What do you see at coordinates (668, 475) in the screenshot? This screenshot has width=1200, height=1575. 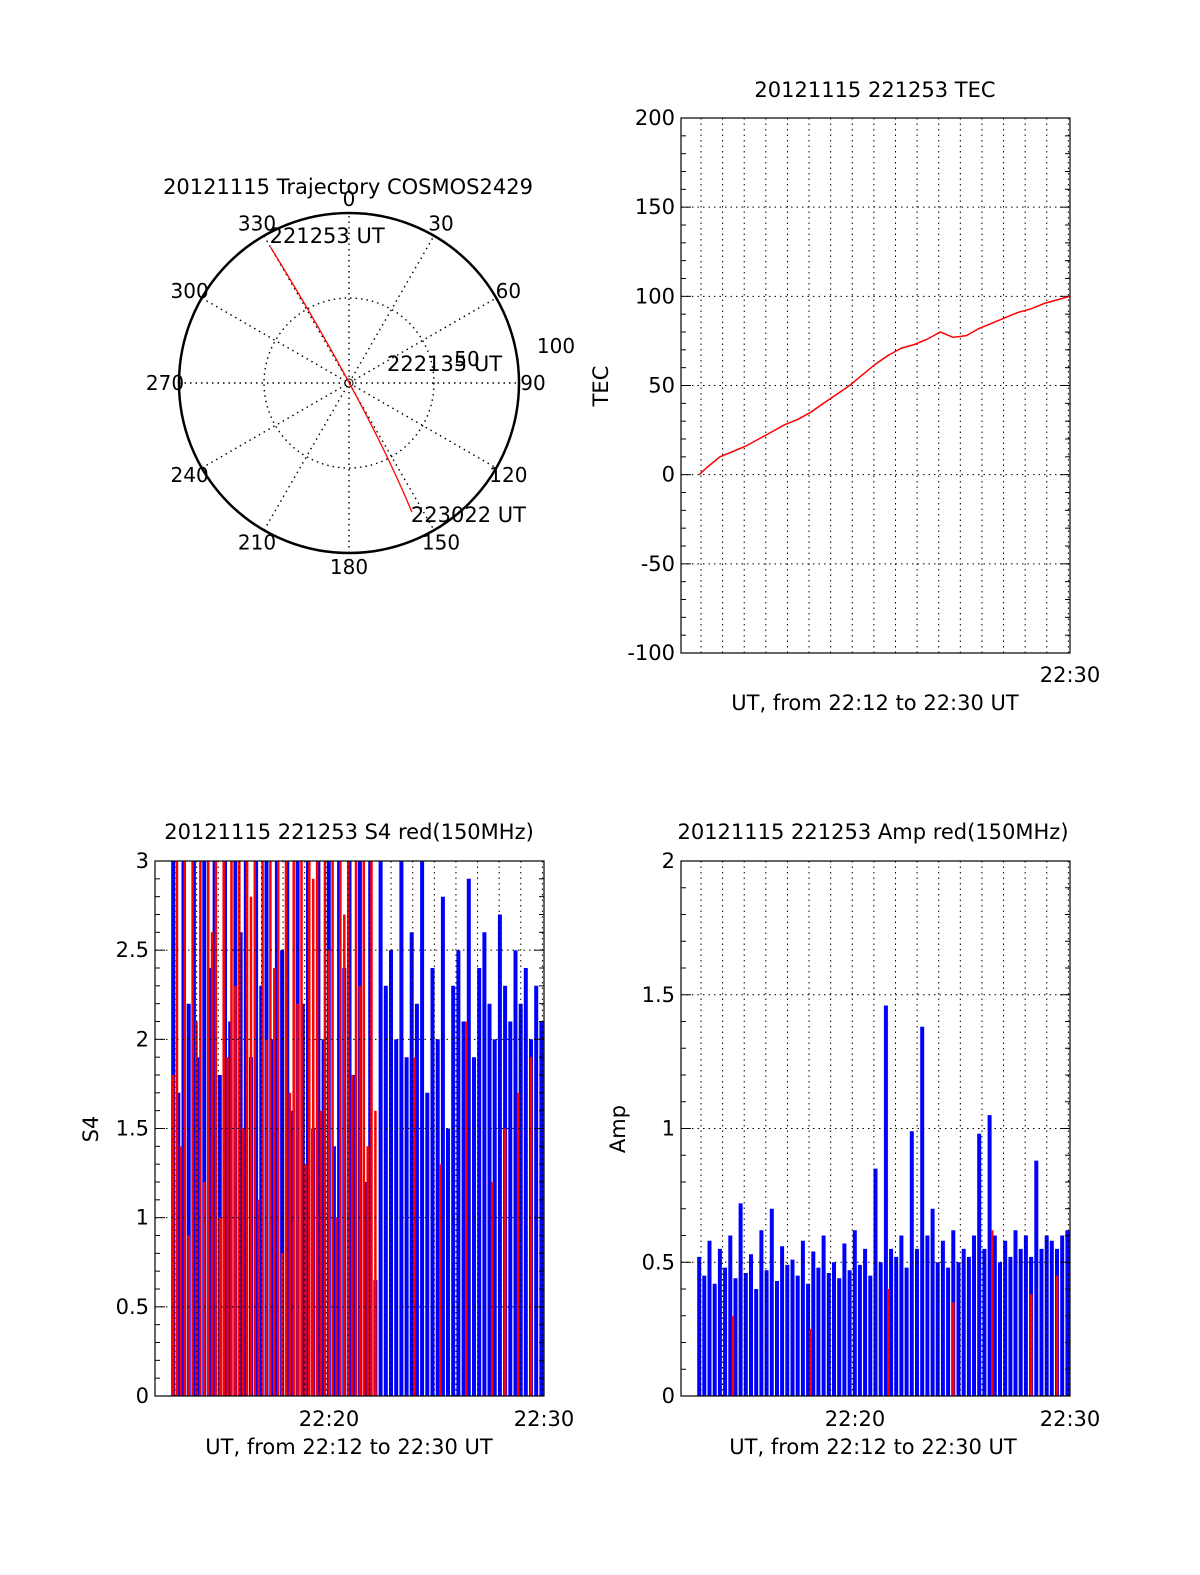 I see `tec-y-tick-label: 0` at bounding box center [668, 475].